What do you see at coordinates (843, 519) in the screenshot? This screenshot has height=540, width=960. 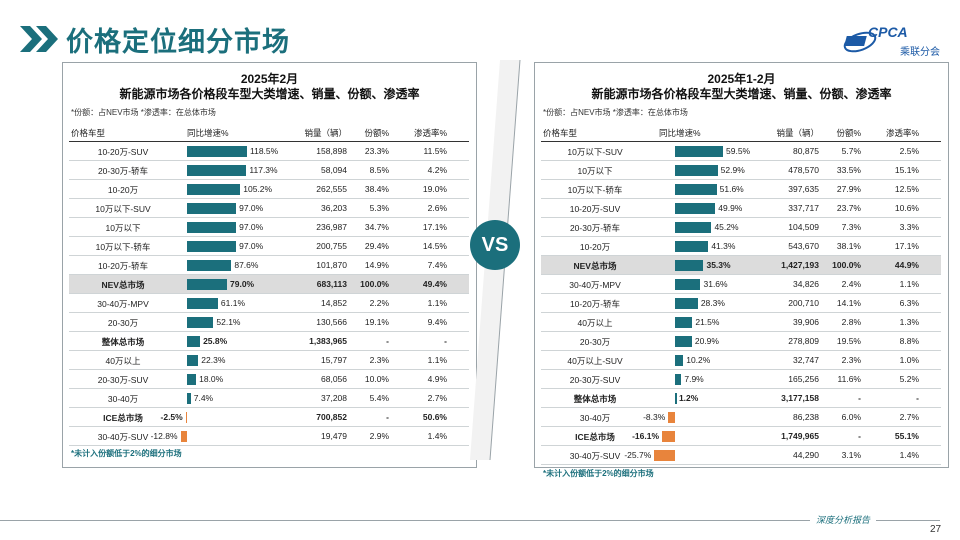 I see `footer-tag: 深度分析报告` at bounding box center [843, 519].